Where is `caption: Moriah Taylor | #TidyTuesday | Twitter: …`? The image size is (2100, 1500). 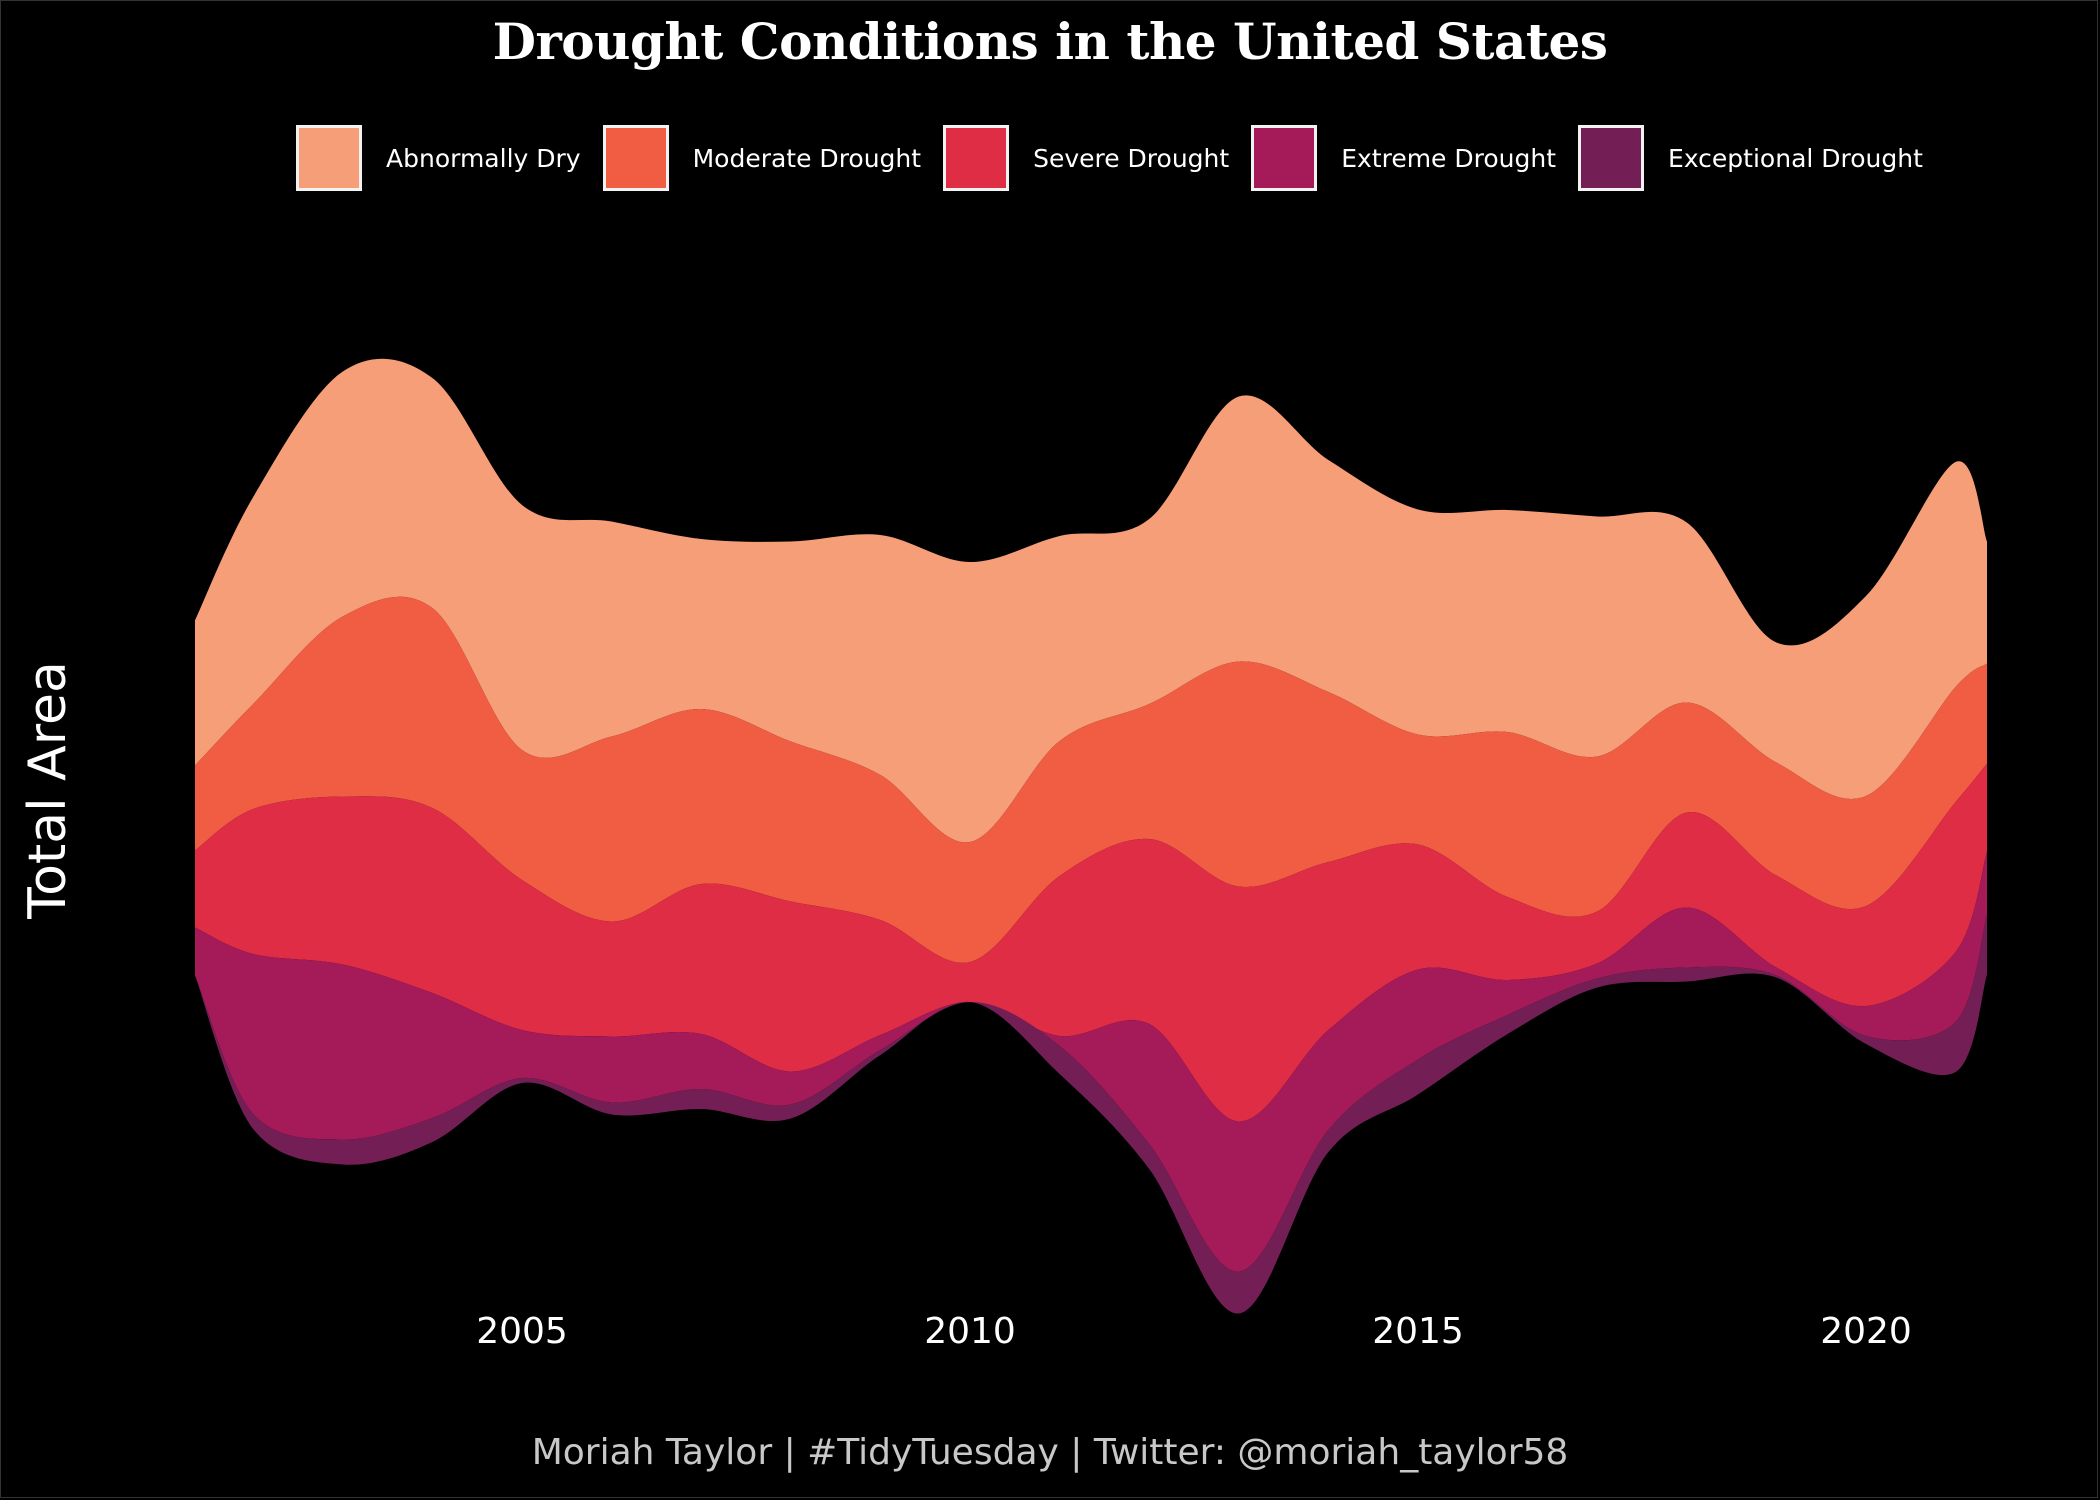
caption: Moriah Taylor | #TidyTuesday | Twitter: … is located at coordinates (1050, 1452).